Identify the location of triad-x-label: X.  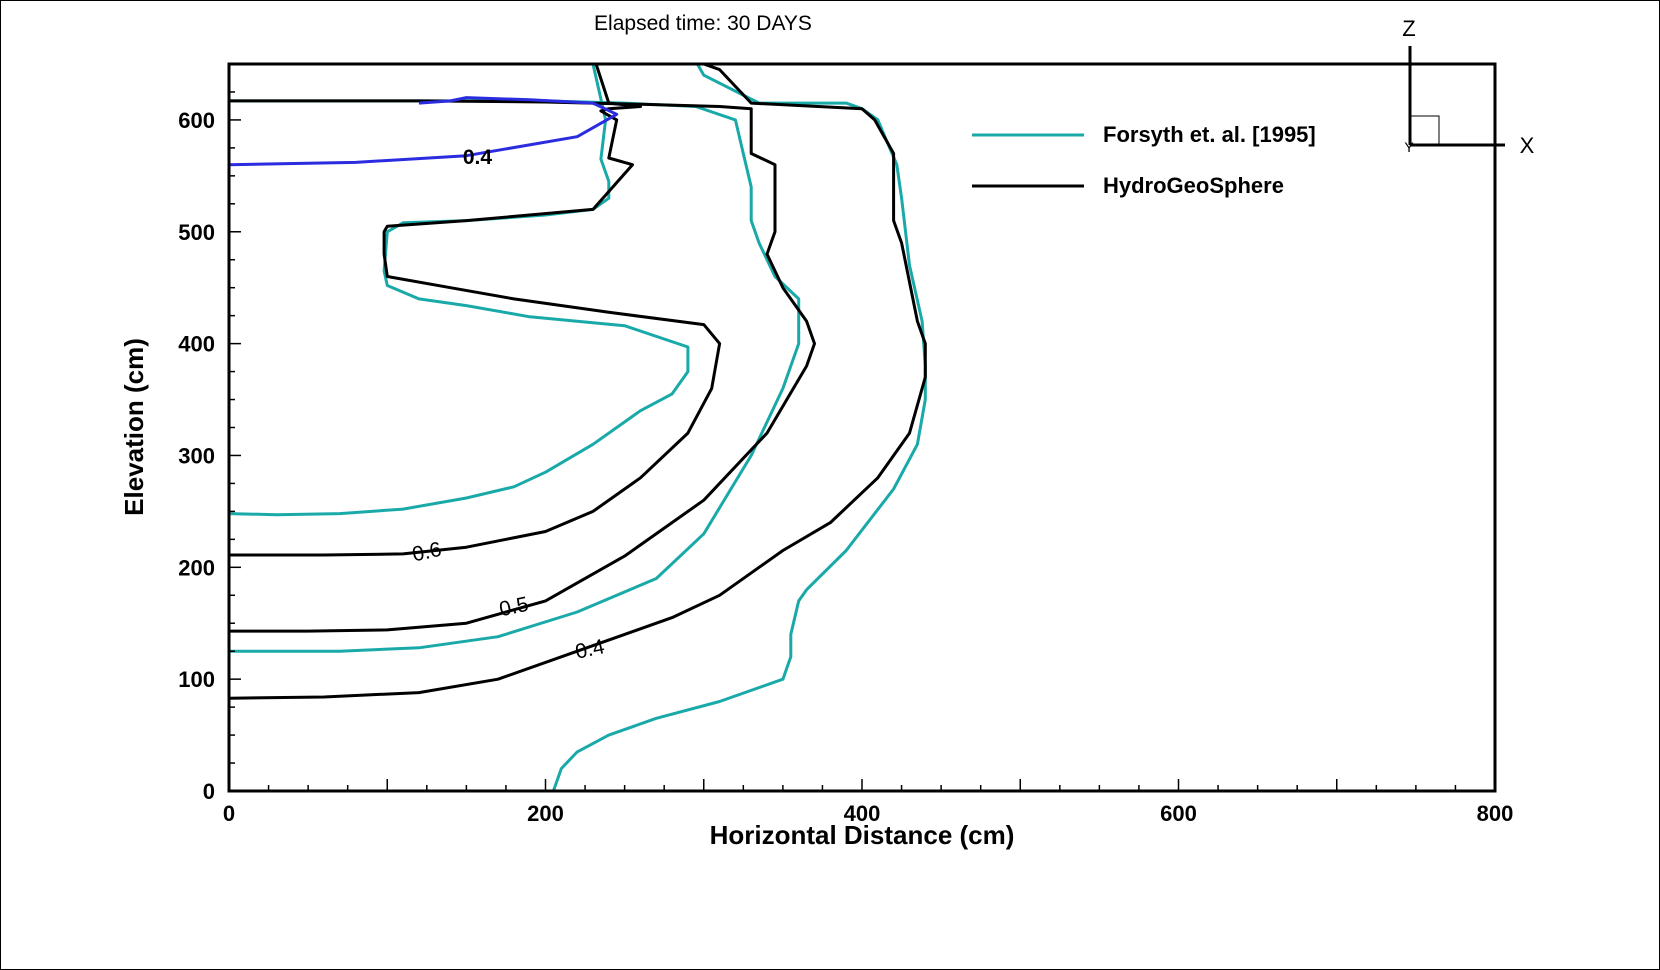
(1527, 145).